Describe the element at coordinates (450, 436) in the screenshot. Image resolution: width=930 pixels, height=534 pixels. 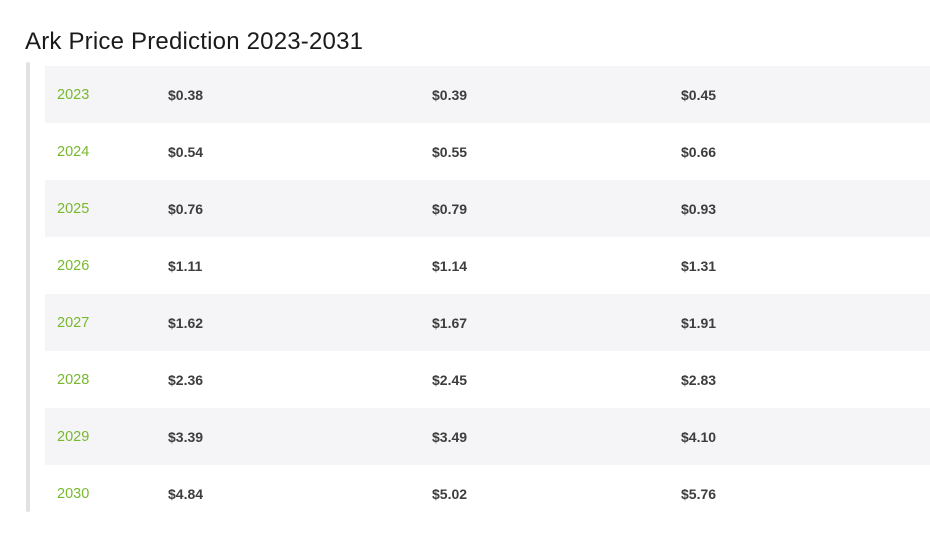
I see `price-value: $3.49` at that location.